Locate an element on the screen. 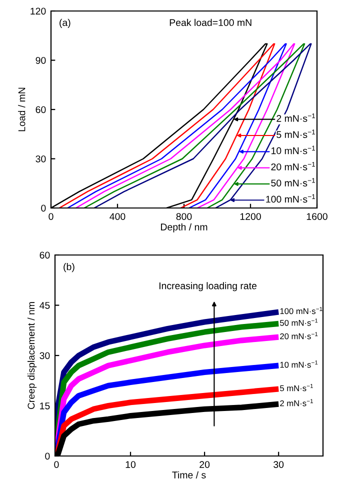 The width and height of the screenshot is (349, 497). annotation: Peak load=100 mN is located at coordinates (211, 22).